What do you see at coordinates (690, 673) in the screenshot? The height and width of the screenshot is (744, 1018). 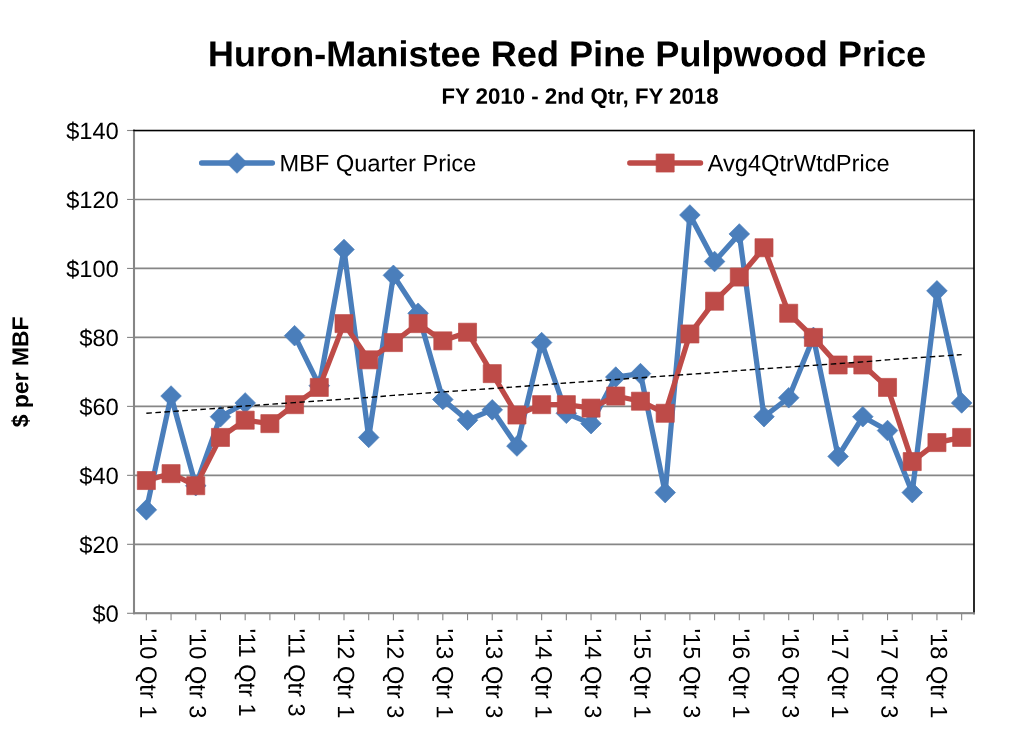 I see `x-tick-label: '15 Qtr 3` at bounding box center [690, 673].